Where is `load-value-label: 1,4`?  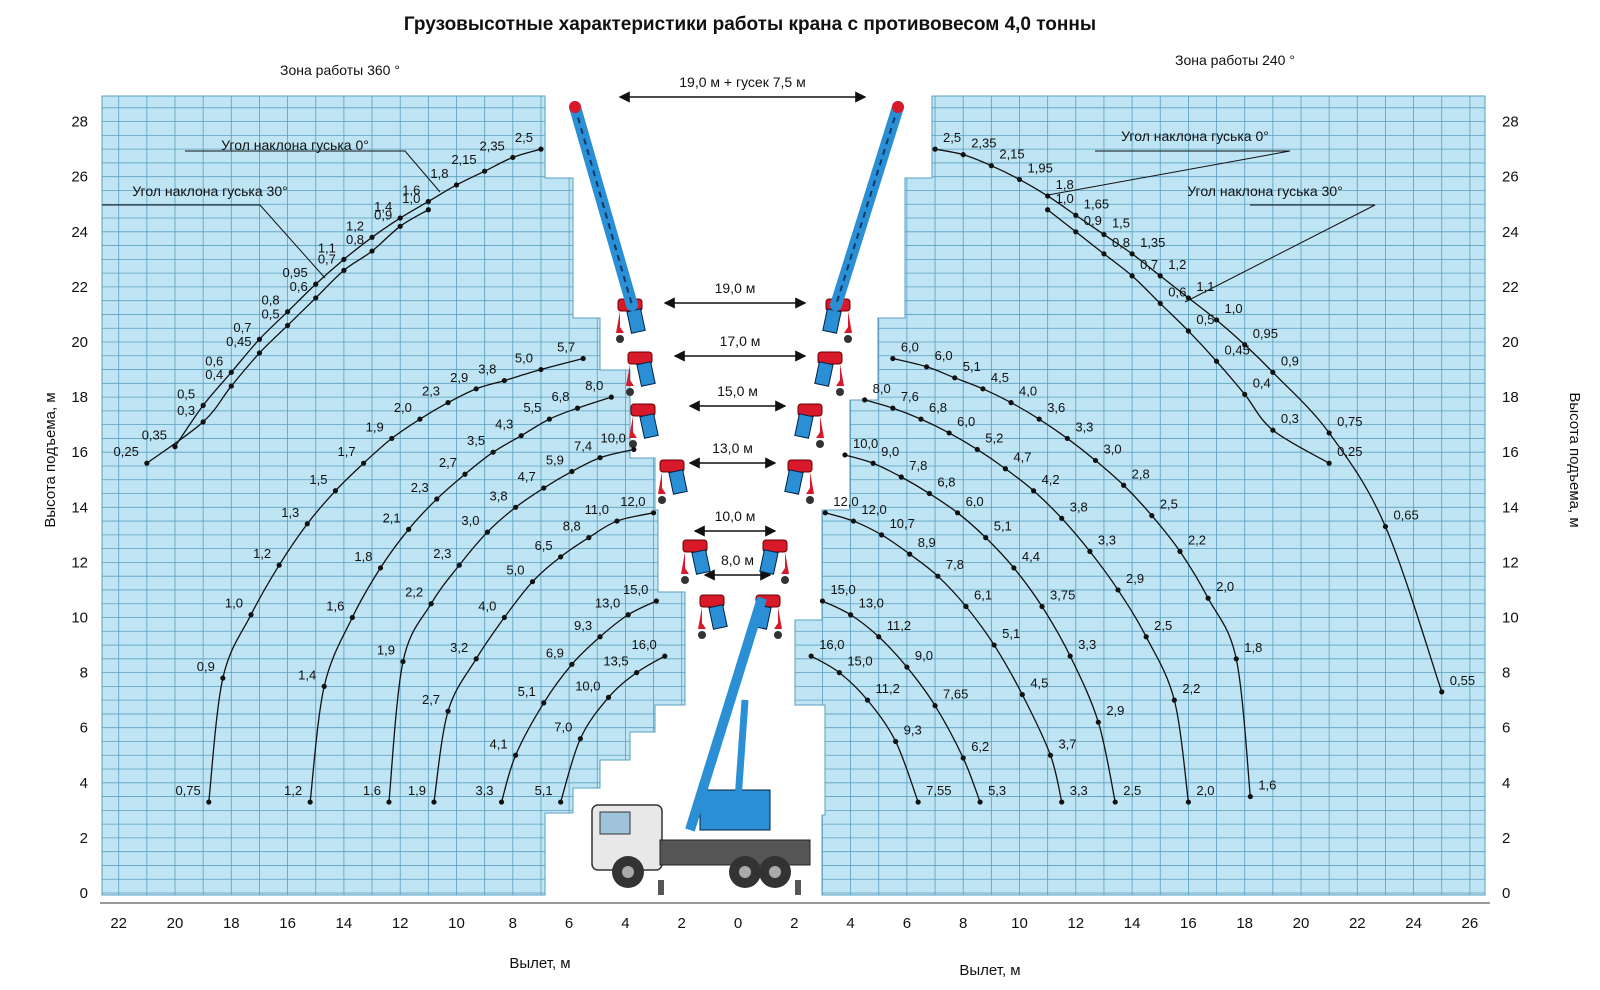 load-value-label: 1,4 is located at coordinates (307, 674).